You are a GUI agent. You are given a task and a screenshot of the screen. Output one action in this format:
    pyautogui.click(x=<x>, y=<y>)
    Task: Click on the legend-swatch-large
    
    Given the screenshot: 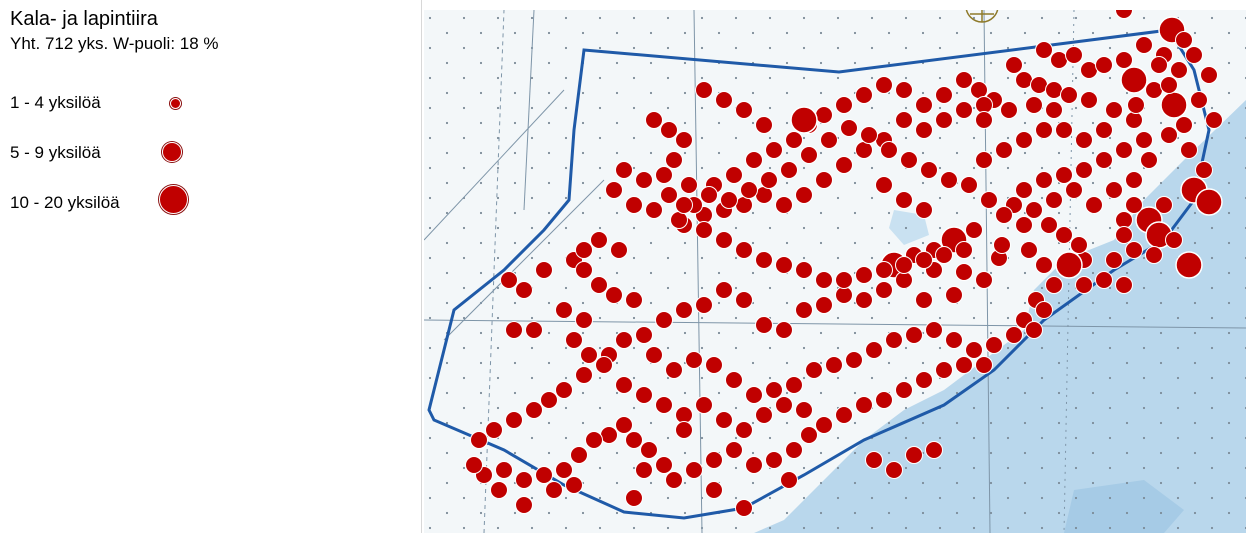 What is the action you would take?
    pyautogui.click(x=173, y=199)
    